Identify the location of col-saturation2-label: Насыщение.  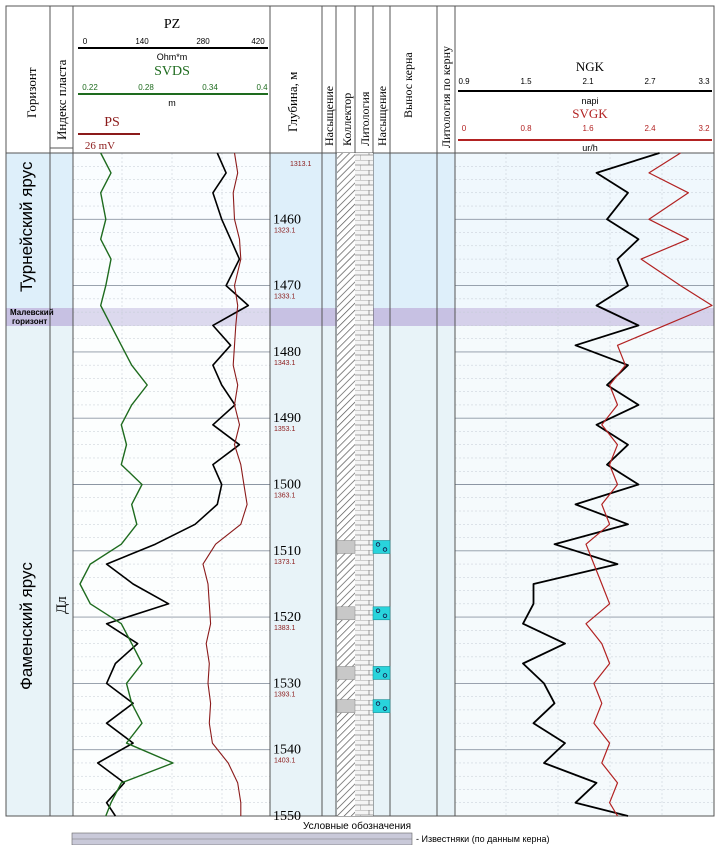
(382, 116).